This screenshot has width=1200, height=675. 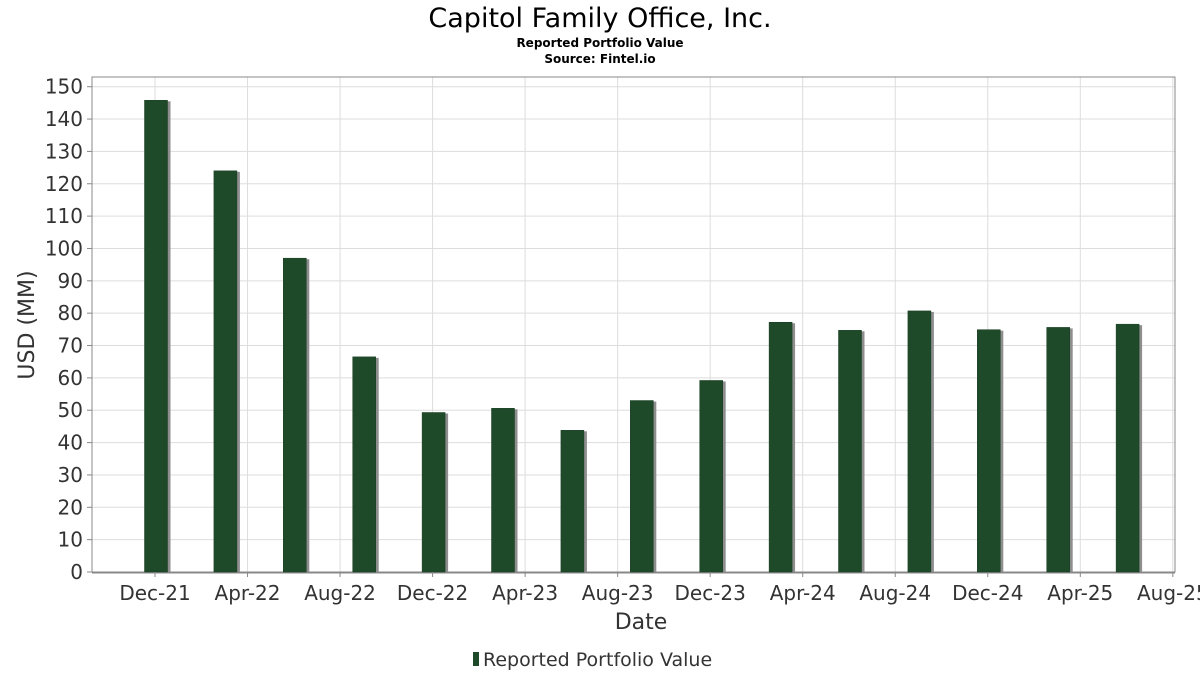 What do you see at coordinates (618, 593) in the screenshot?
I see `x-tick-label: Aug-23` at bounding box center [618, 593].